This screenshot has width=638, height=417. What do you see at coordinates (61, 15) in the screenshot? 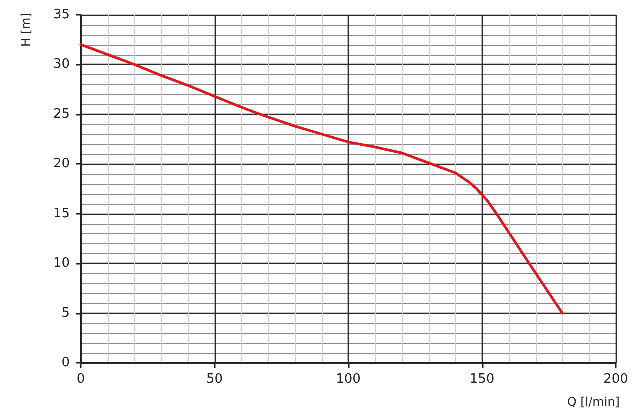
I see `y-tick-label: 35` at bounding box center [61, 15].